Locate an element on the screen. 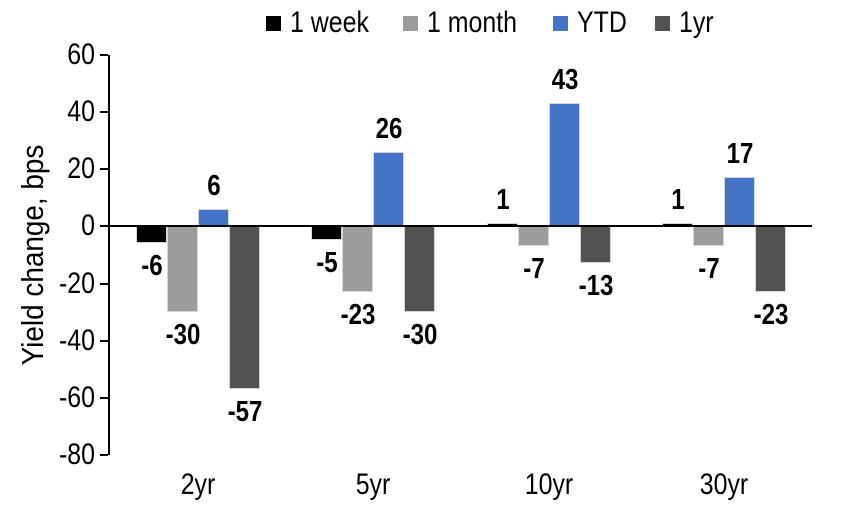 Image resolution: width=852 pixels, height=509 pixels. bar-1-month-5yr is located at coordinates (357, 259).